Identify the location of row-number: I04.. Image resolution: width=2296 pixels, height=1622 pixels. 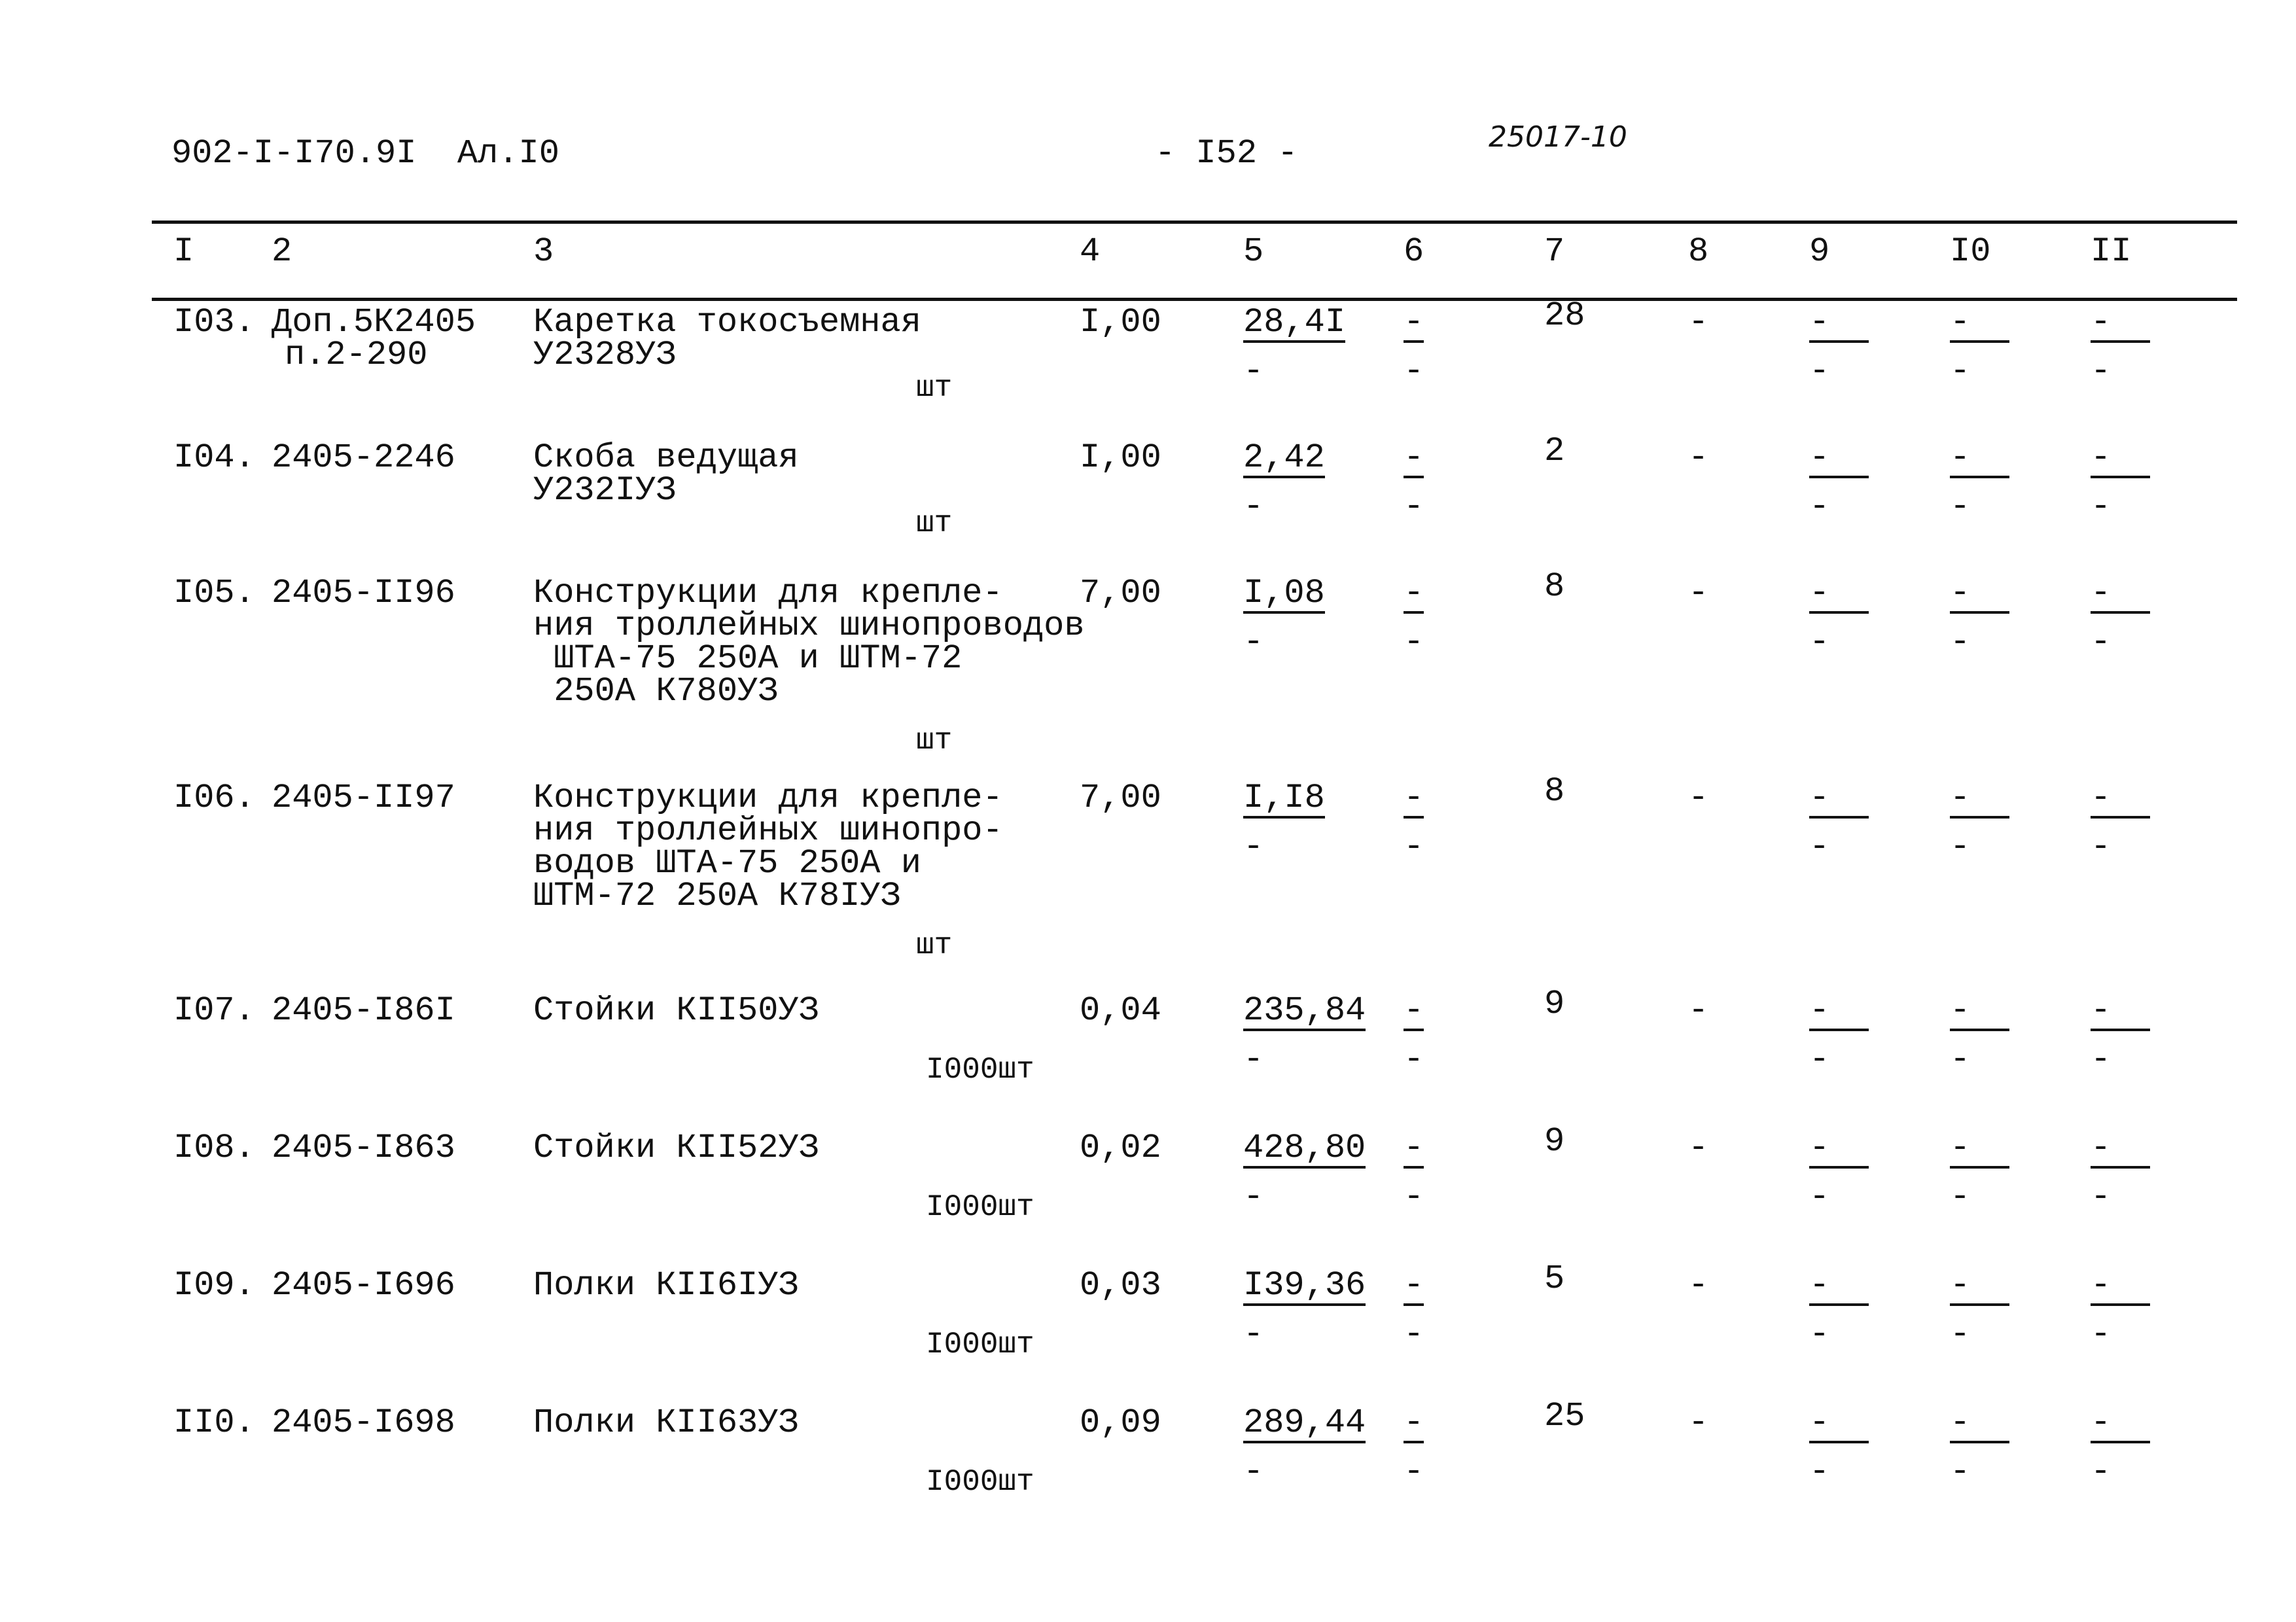
(214, 458).